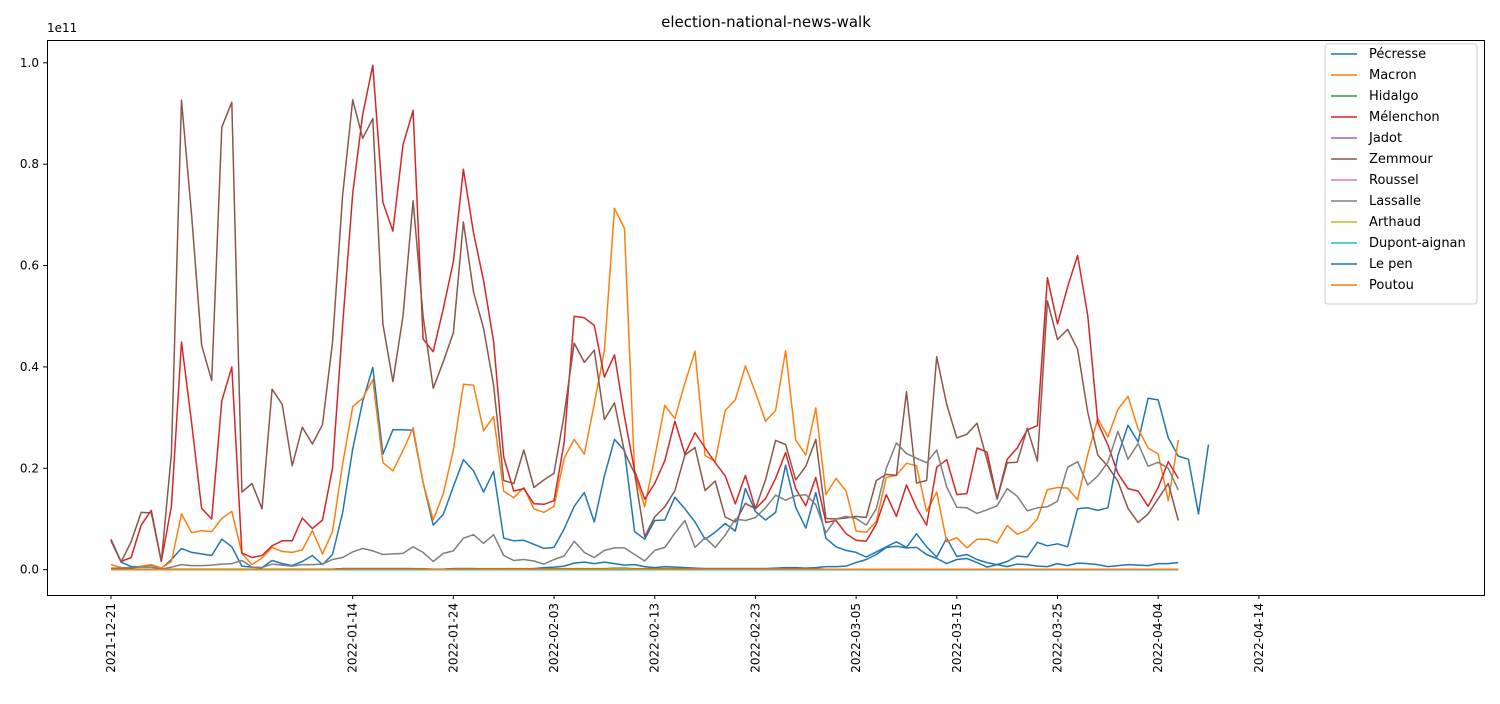 This screenshot has width=1500, height=704. I want to click on legend-entry: Mélenchon, so click(1404, 117).